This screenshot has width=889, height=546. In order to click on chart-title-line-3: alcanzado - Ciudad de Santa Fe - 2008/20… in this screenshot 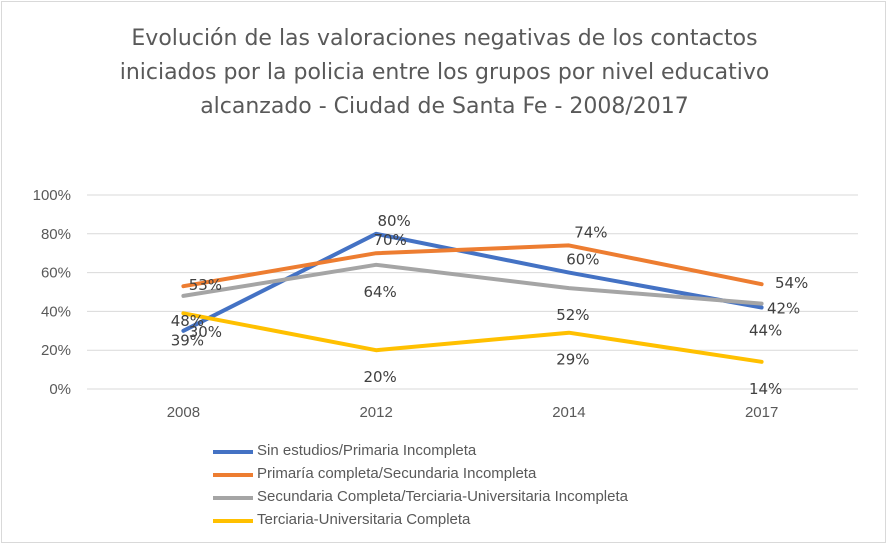, I will do `click(444, 106)`.